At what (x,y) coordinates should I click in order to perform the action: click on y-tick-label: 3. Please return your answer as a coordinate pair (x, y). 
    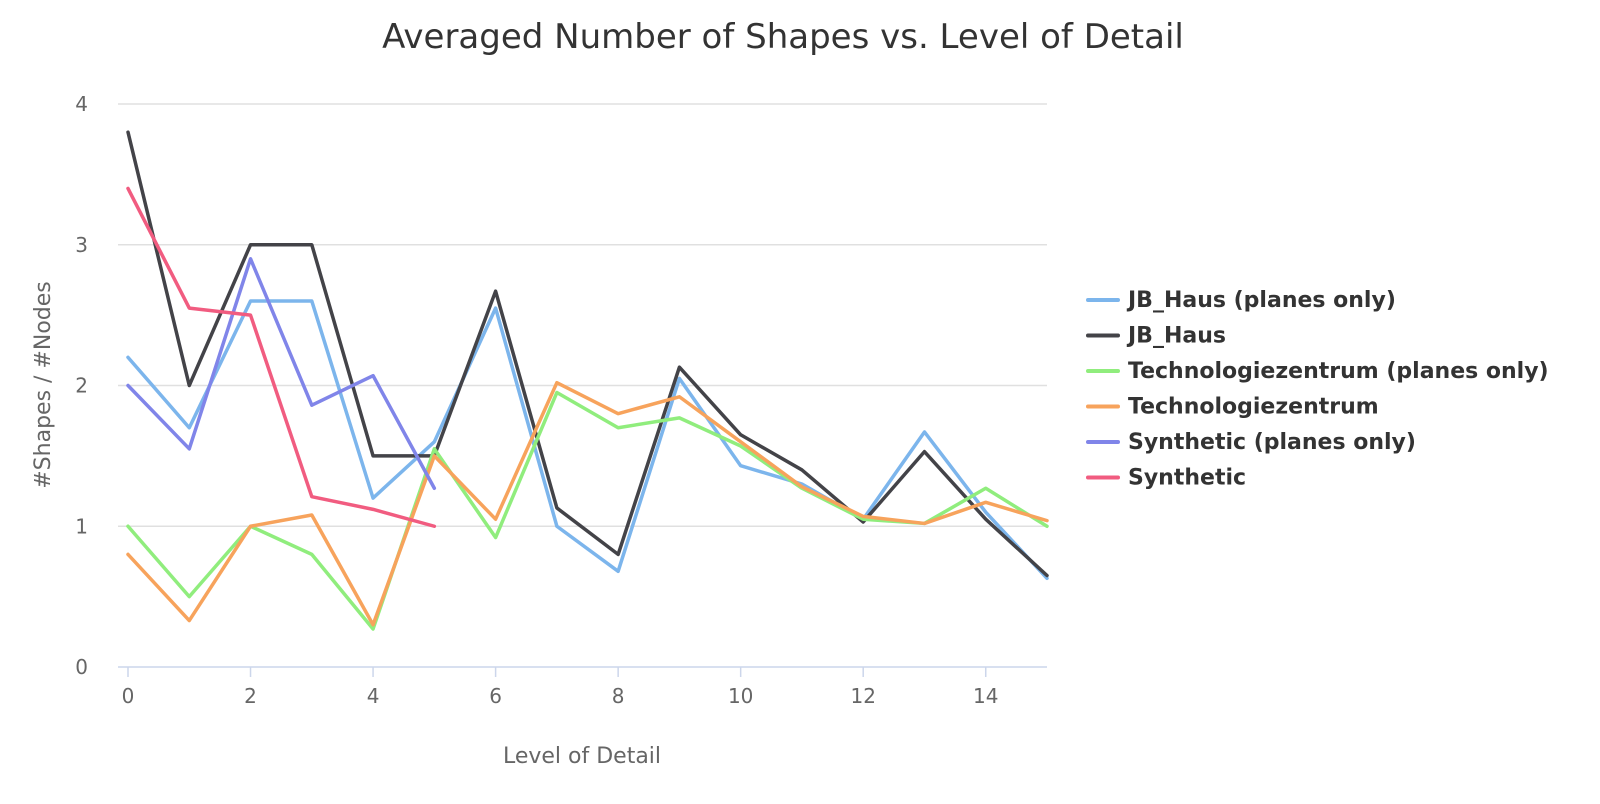
    Looking at the image, I should click on (81, 245).